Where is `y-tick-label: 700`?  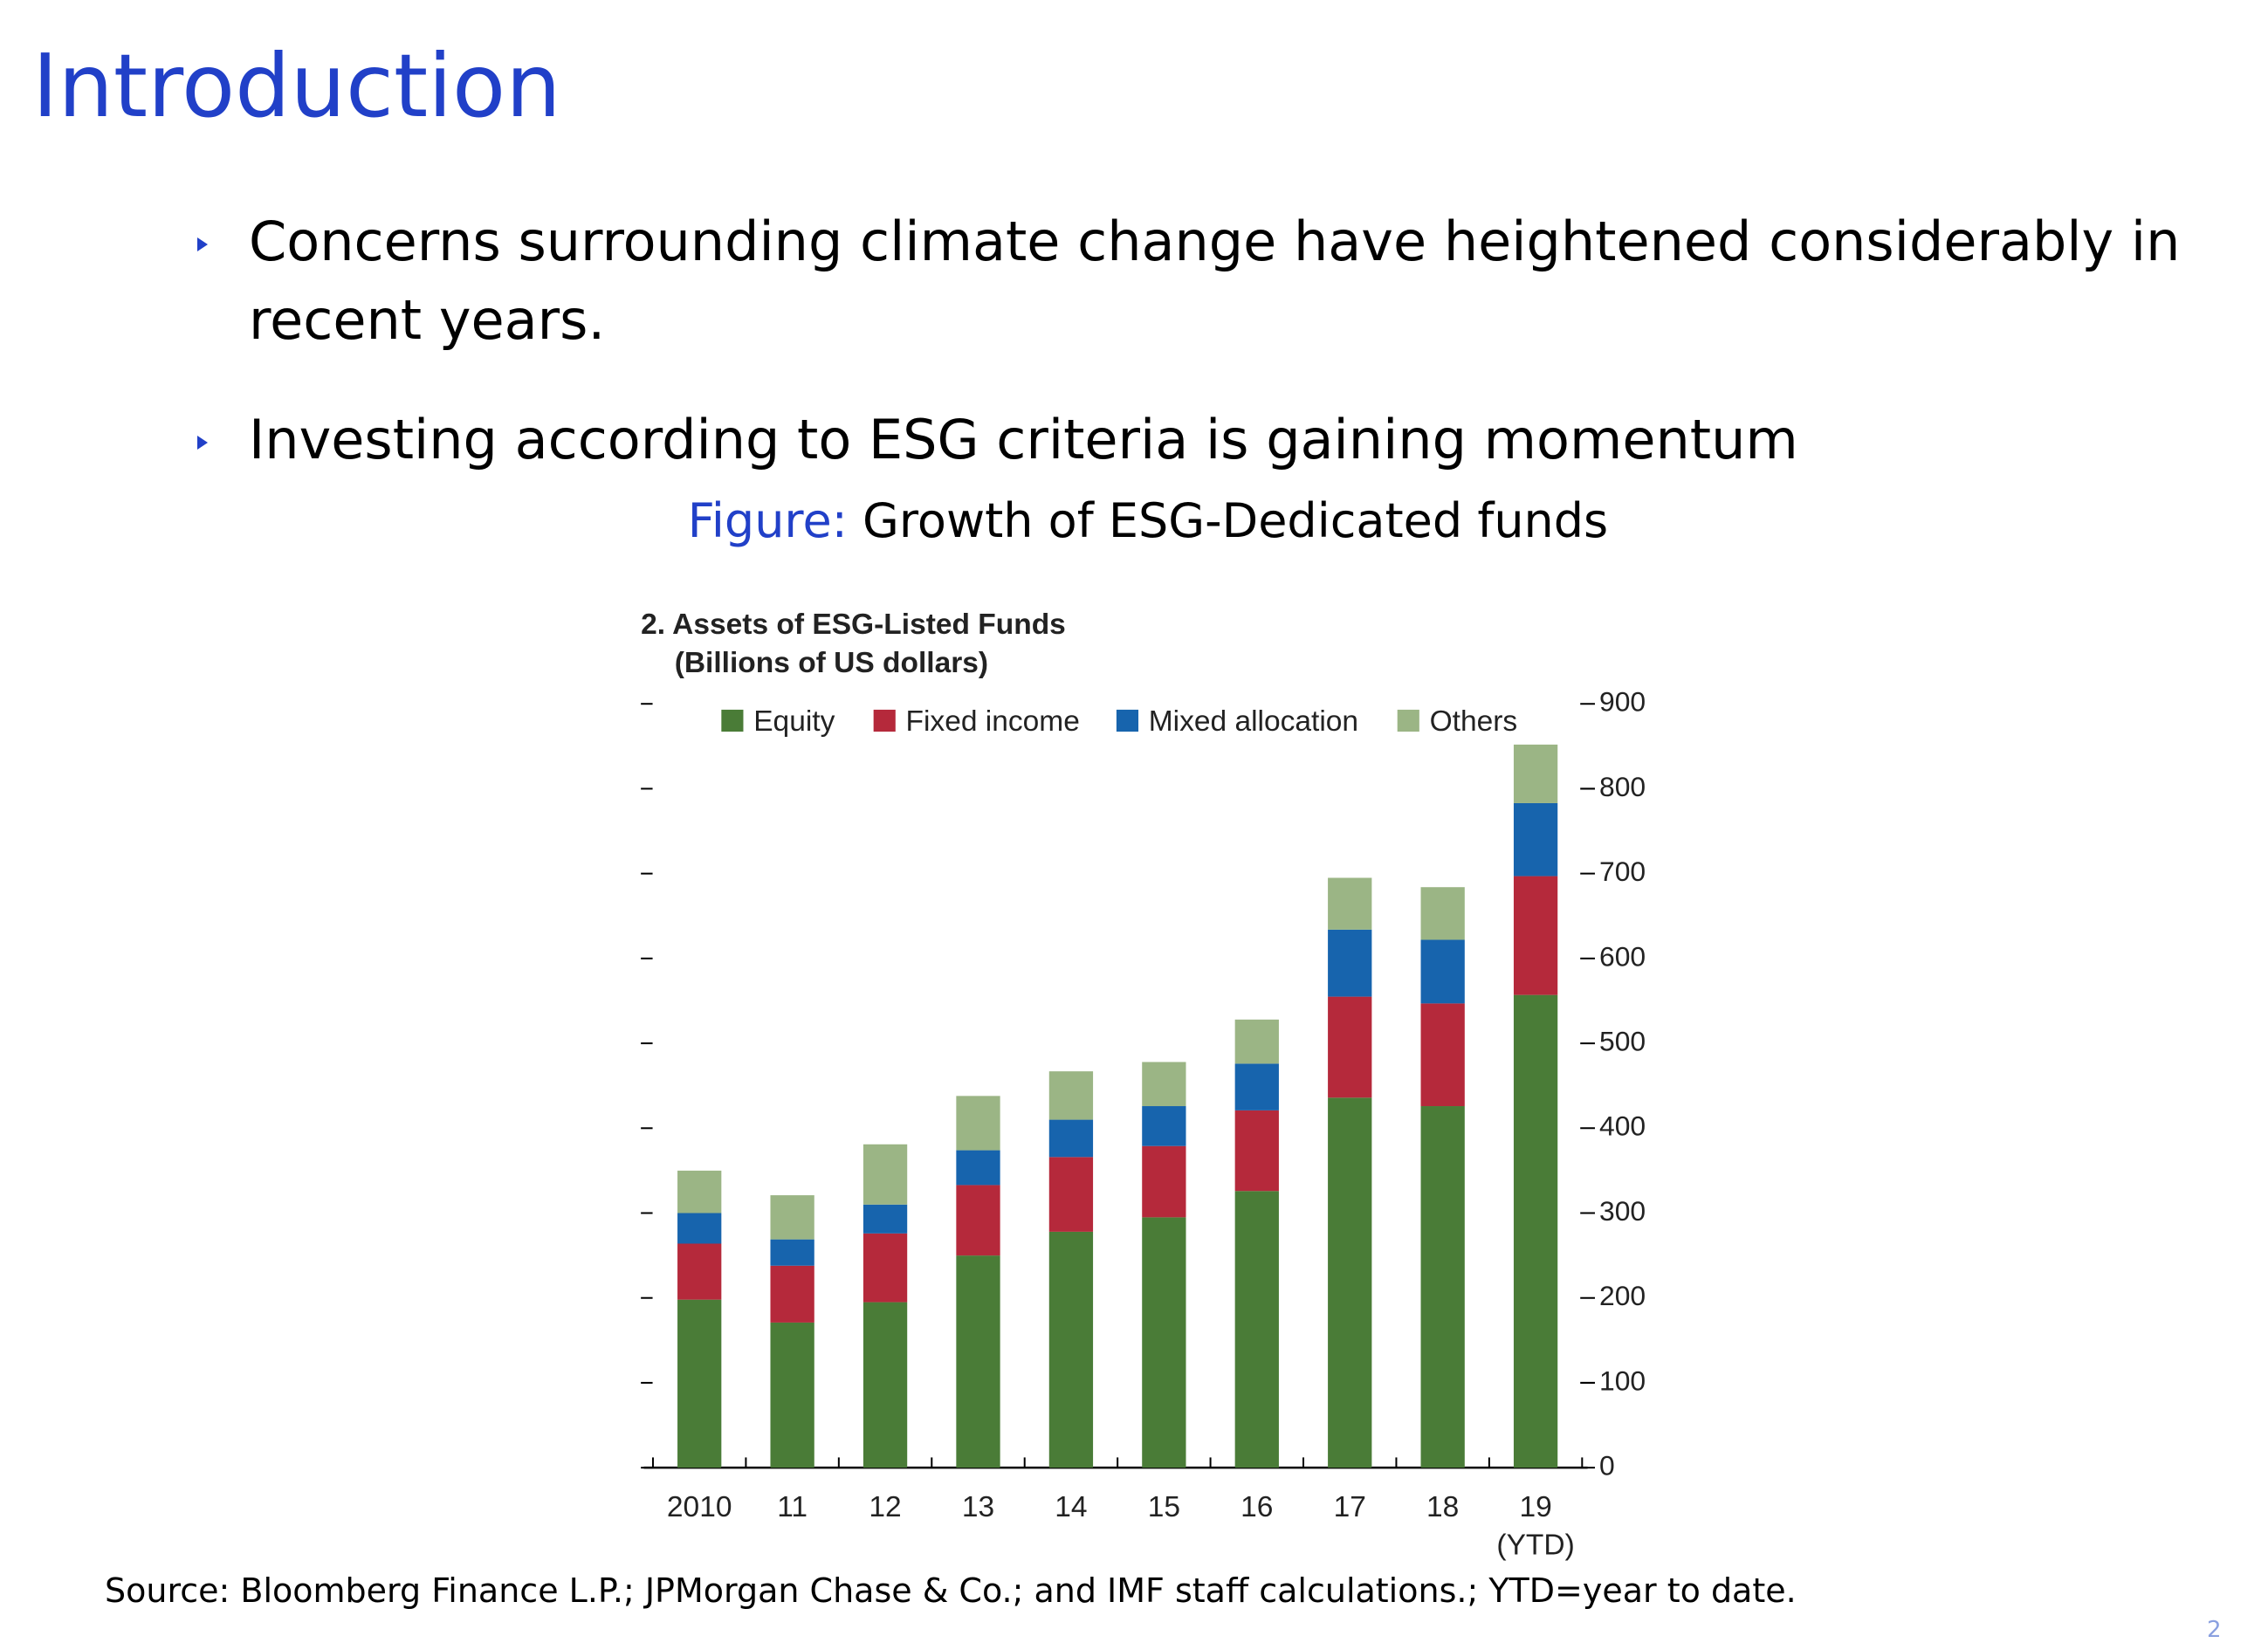
y-tick-label: 700 is located at coordinates (1623, 871).